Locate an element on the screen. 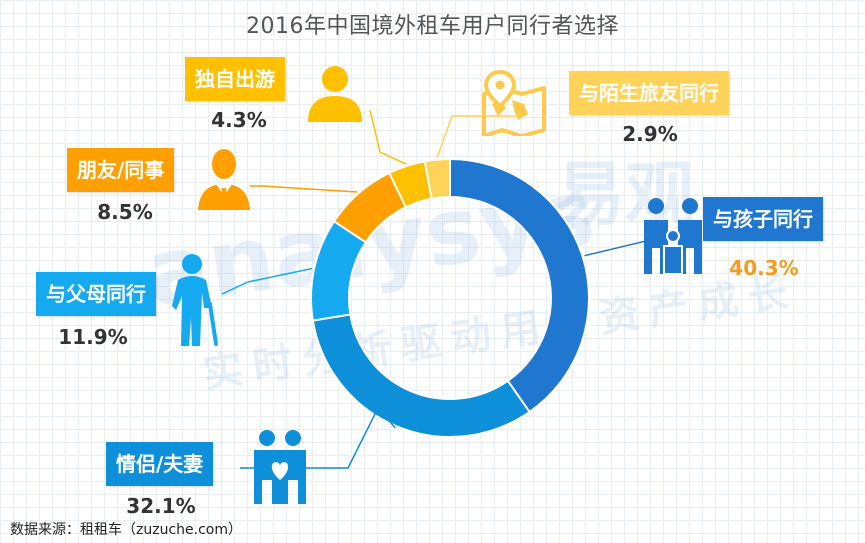  value-solo: 4.3% is located at coordinates (239, 120).